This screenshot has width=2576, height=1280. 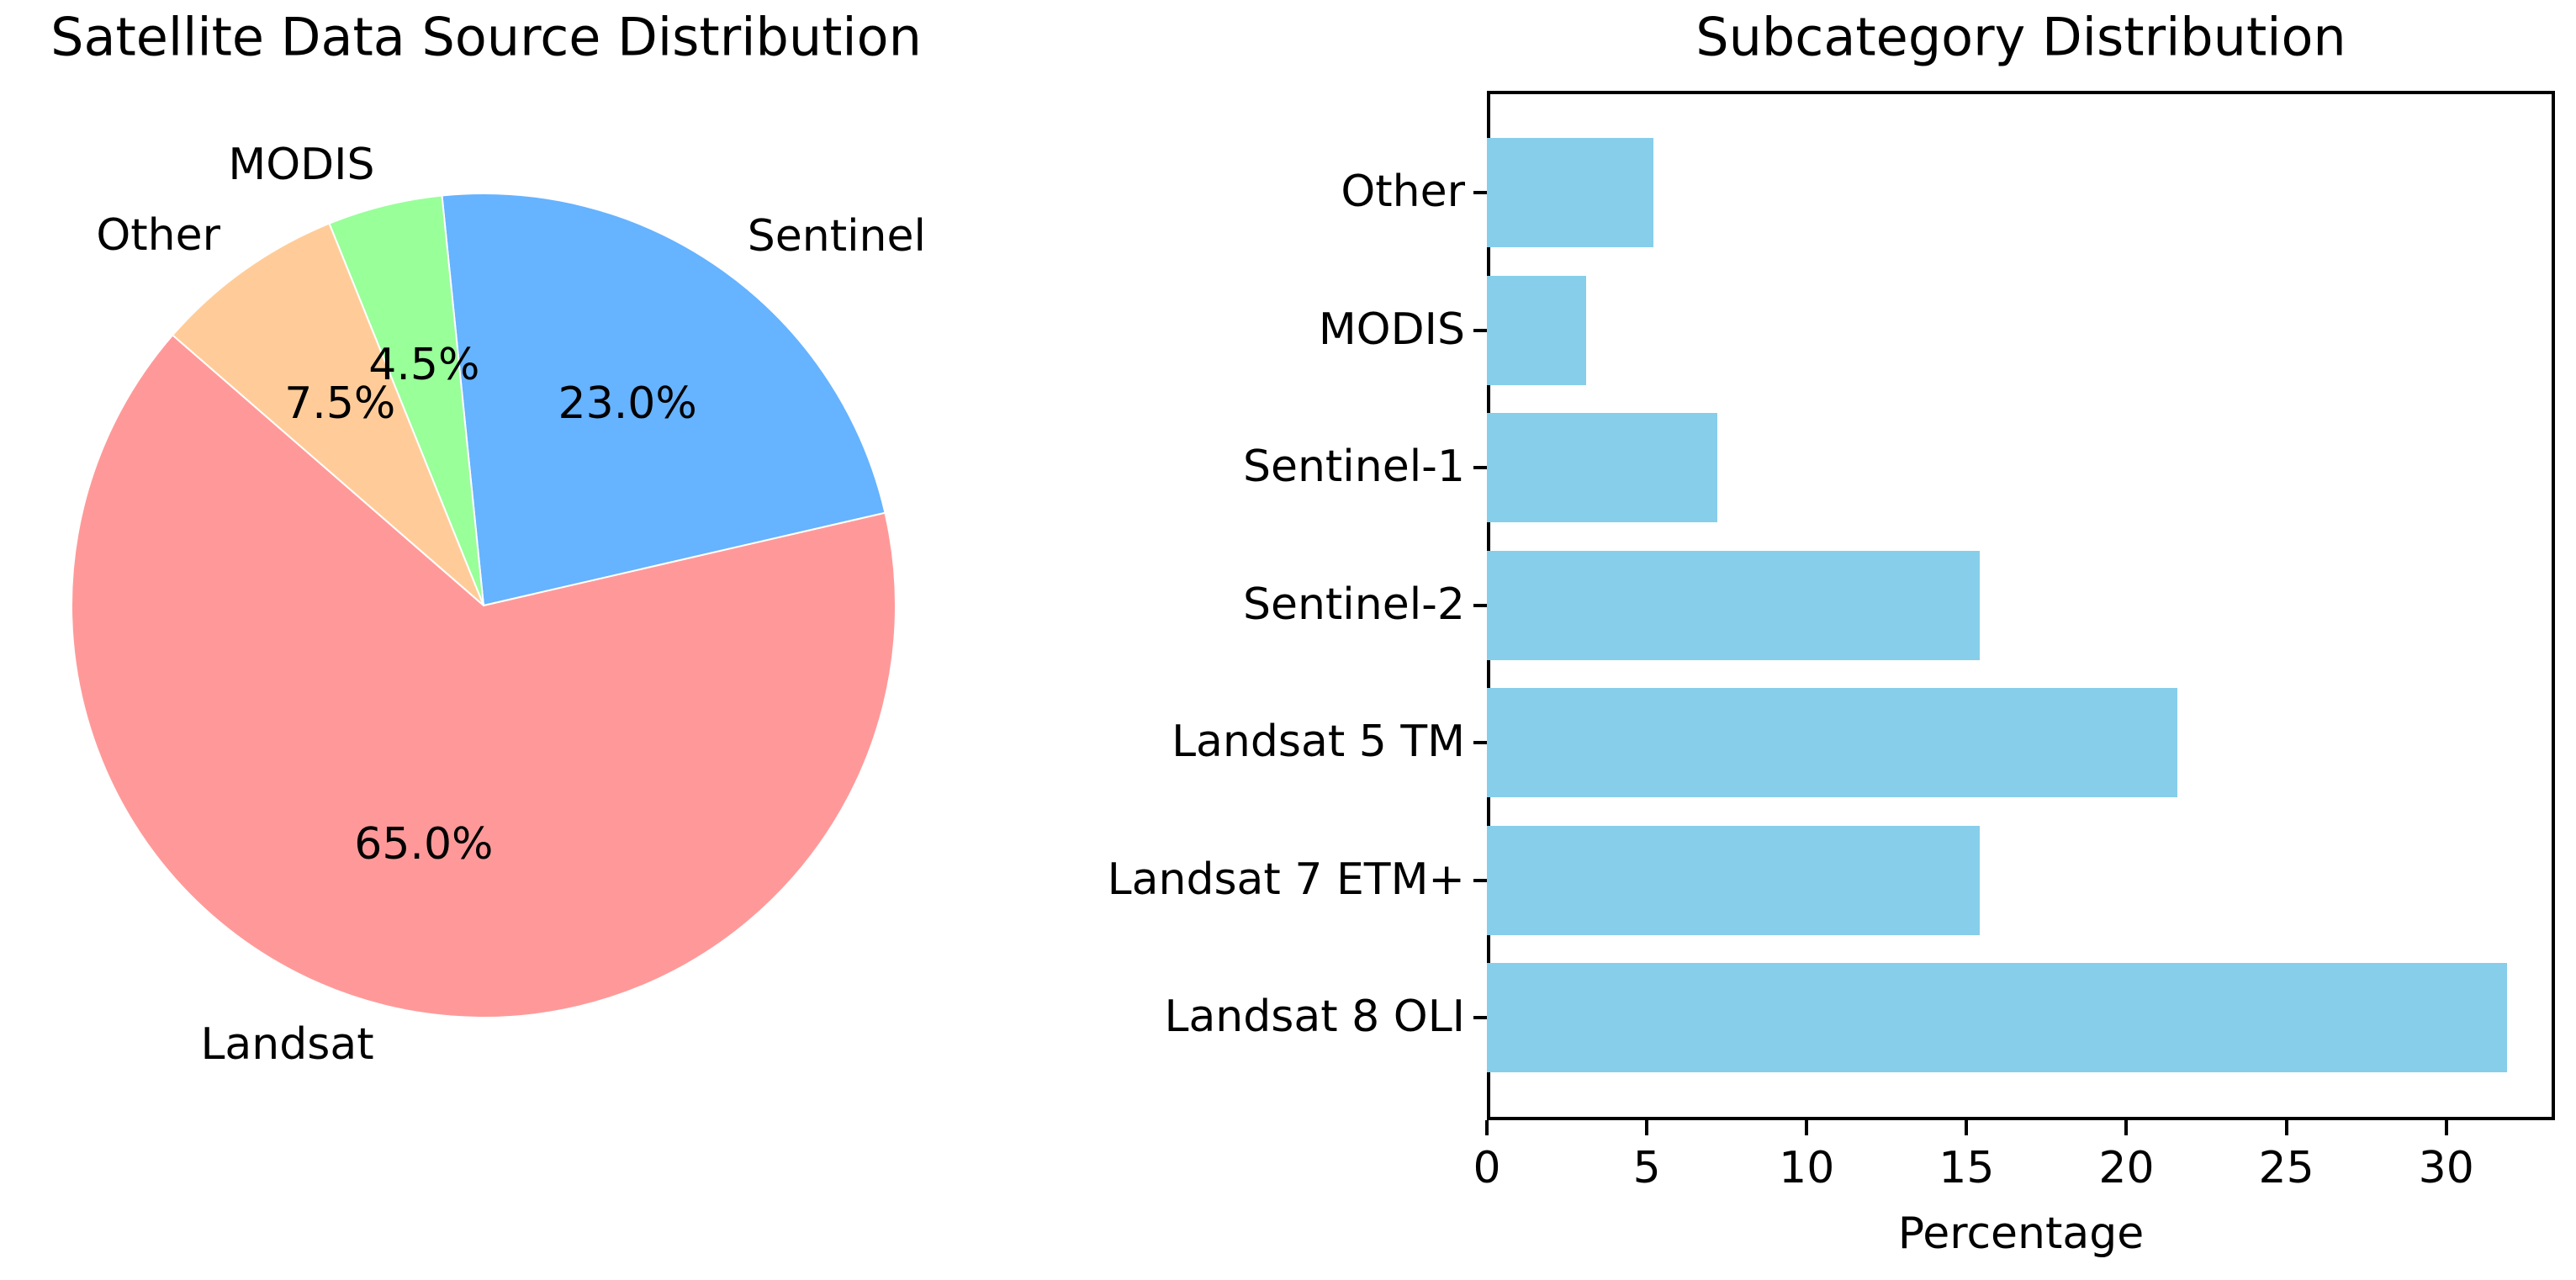 I want to click on pie-percent-label-other: 7.5%, so click(x=340, y=403).